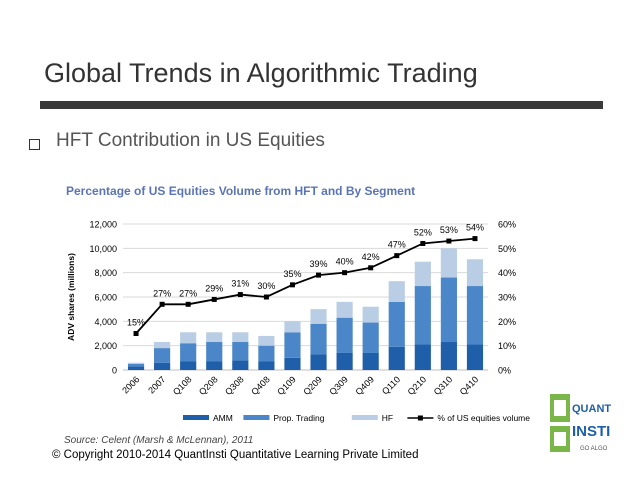 The width and height of the screenshot is (638, 479). I want to click on y2-tick-label: 30%, so click(507, 298).